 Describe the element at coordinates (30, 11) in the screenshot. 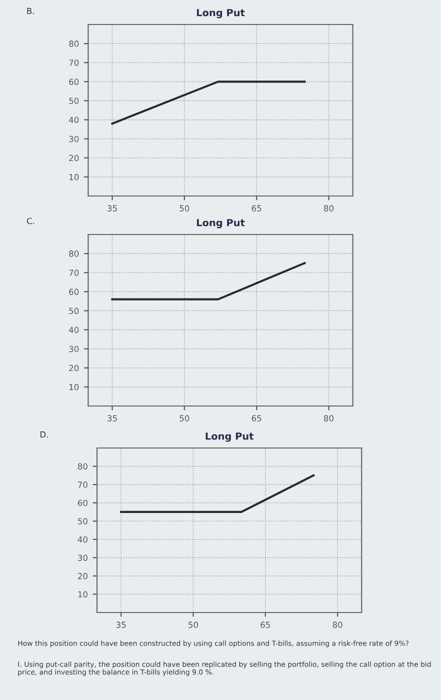

I see `text: B.` at that location.